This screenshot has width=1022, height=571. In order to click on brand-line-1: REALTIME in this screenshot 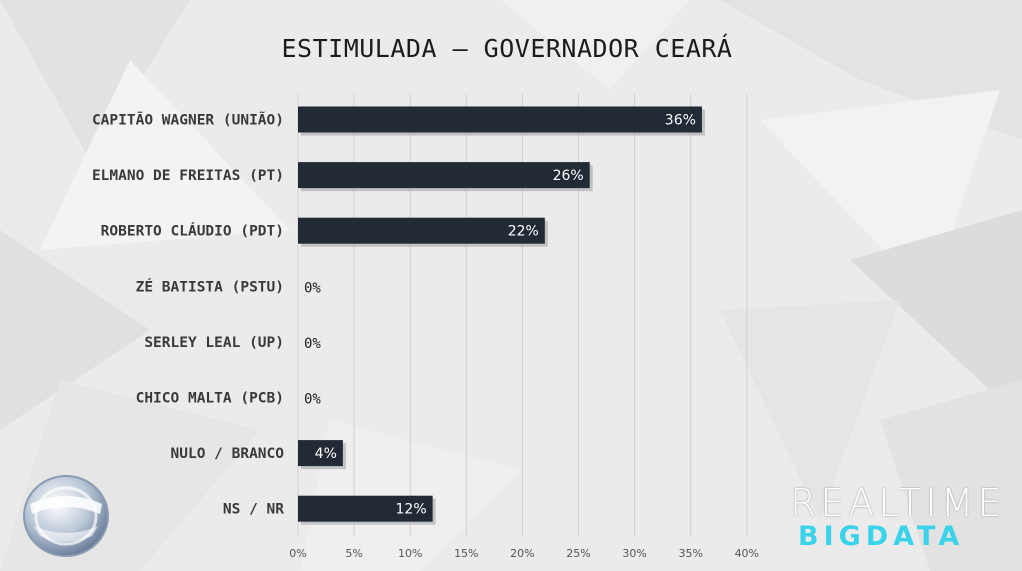, I will do `click(898, 503)`.